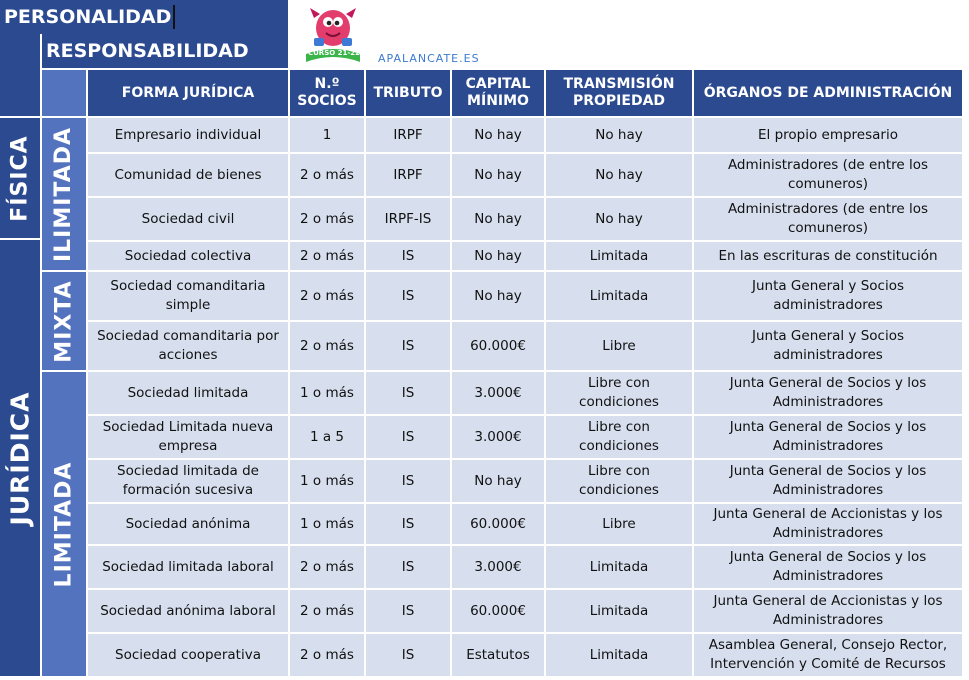  I want to click on cell-forma: Empresario individual, so click(188, 135).